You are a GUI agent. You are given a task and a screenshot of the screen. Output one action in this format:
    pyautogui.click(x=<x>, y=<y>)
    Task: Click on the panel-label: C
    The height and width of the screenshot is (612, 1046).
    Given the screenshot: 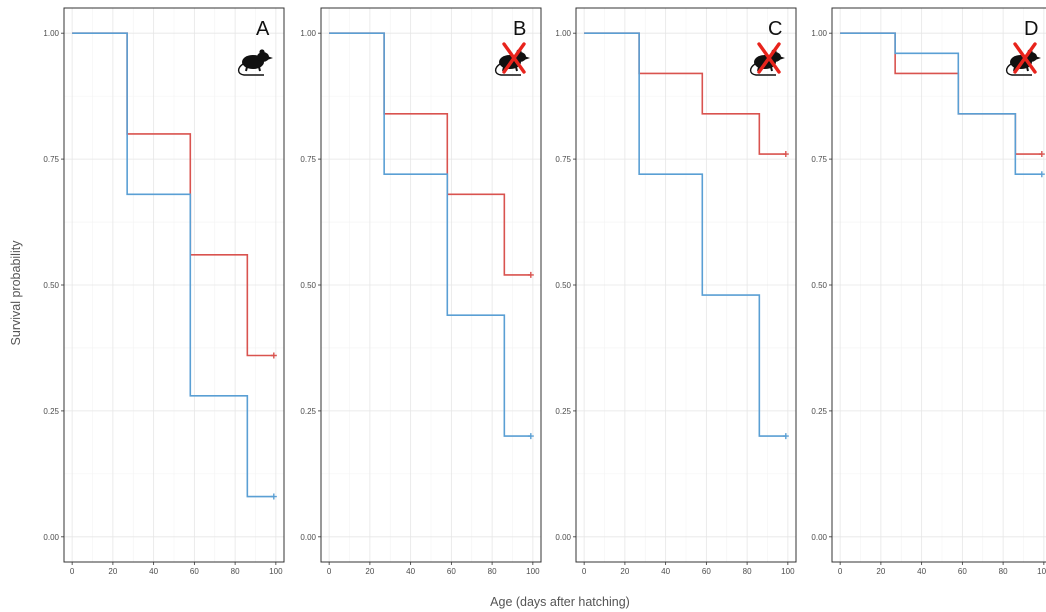 What is the action you would take?
    pyautogui.click(x=775, y=29)
    